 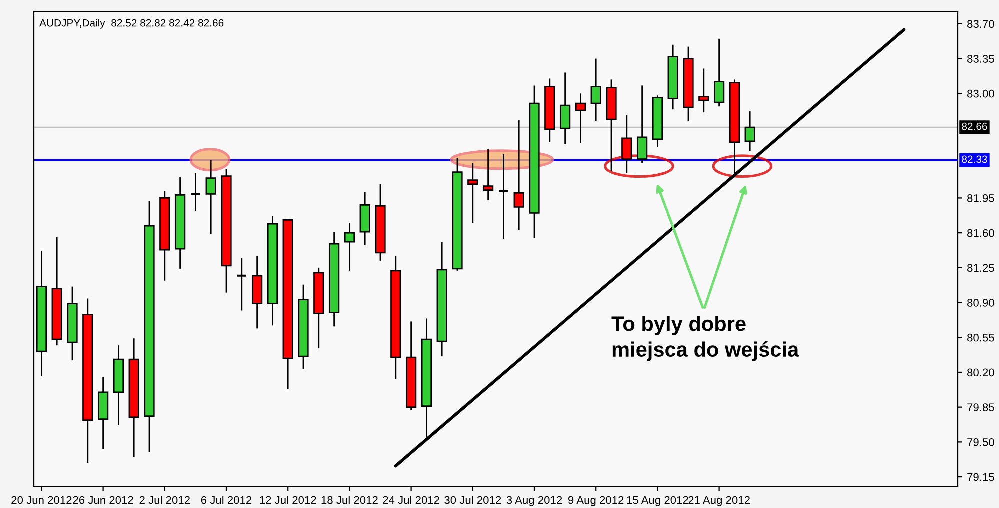 I want to click on x-tick-label: 26 Jun 2012, so click(x=103, y=500).